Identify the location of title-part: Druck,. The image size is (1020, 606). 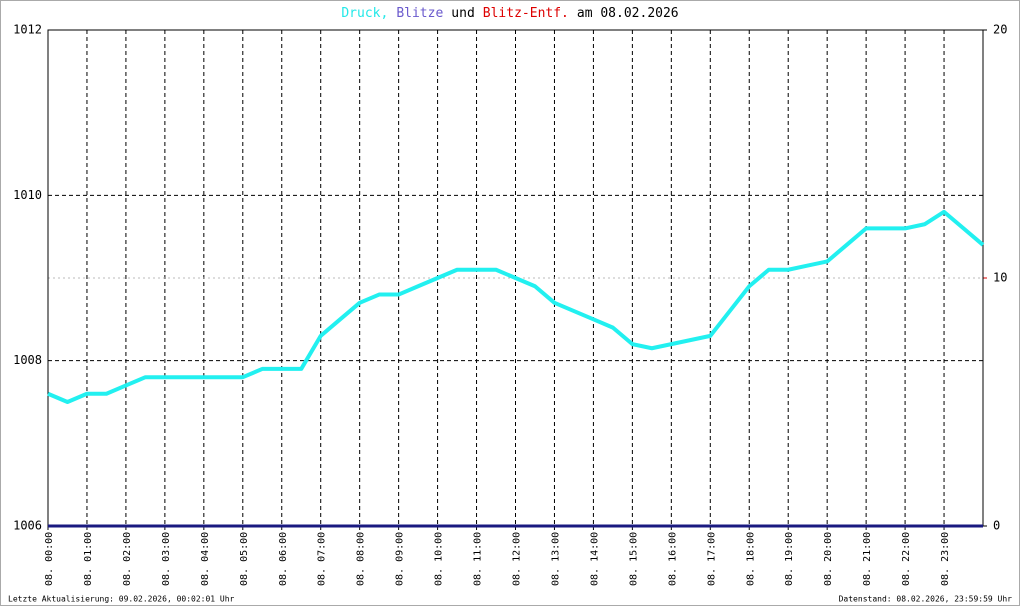
(364, 13).